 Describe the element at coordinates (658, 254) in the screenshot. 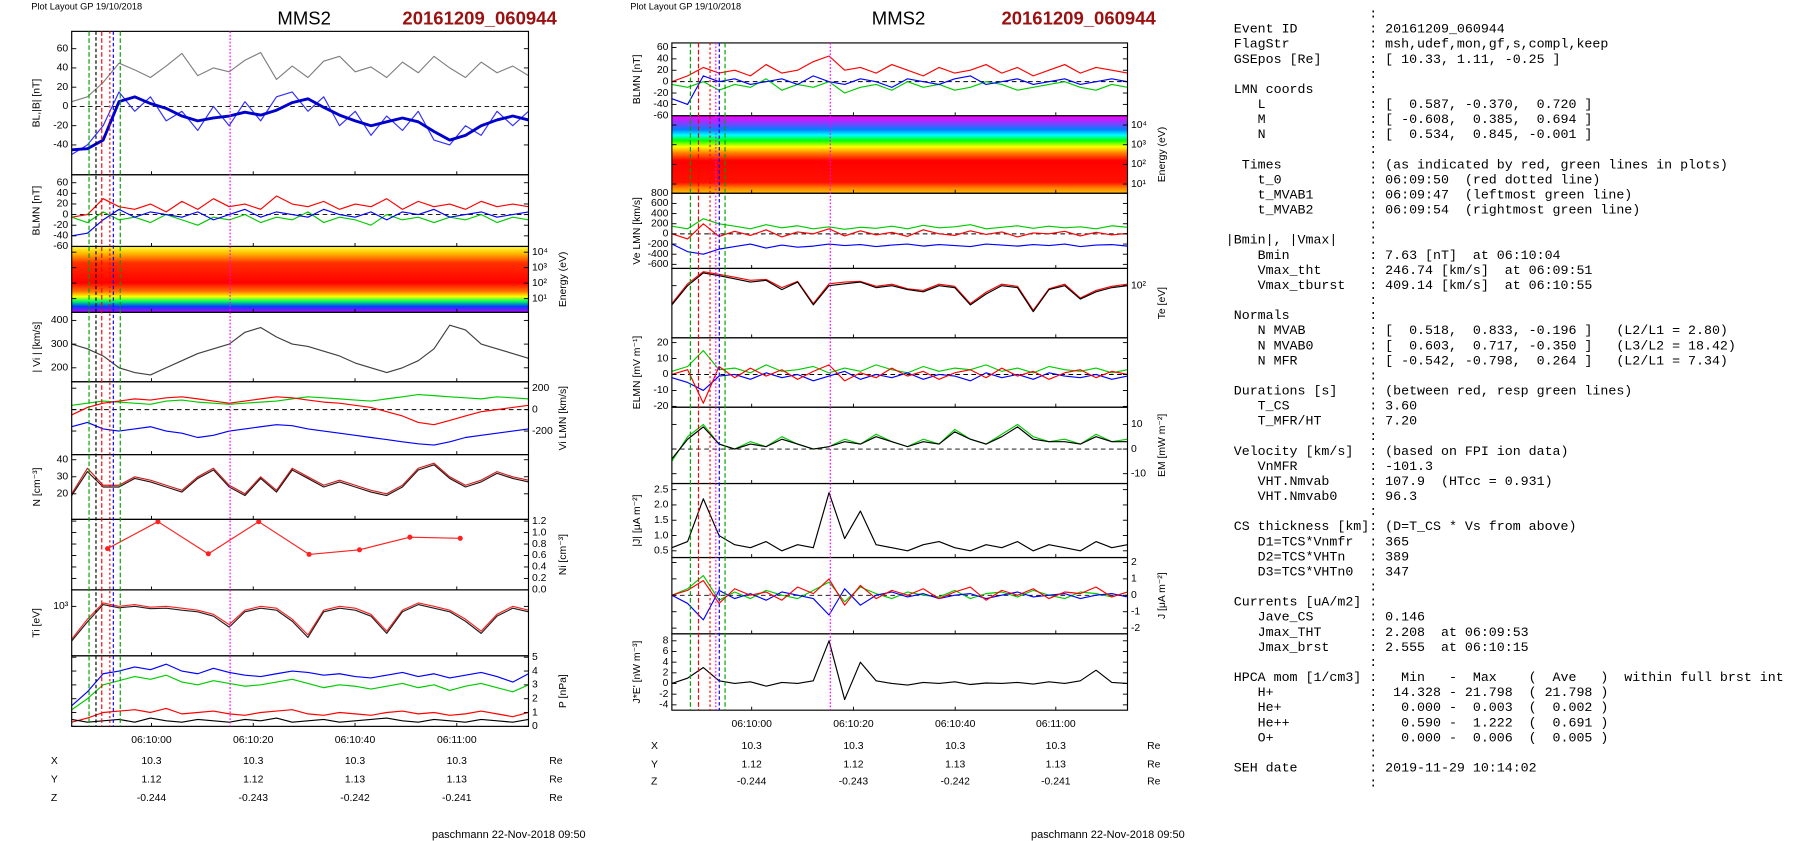

I see `y-tick-label: -400` at that location.